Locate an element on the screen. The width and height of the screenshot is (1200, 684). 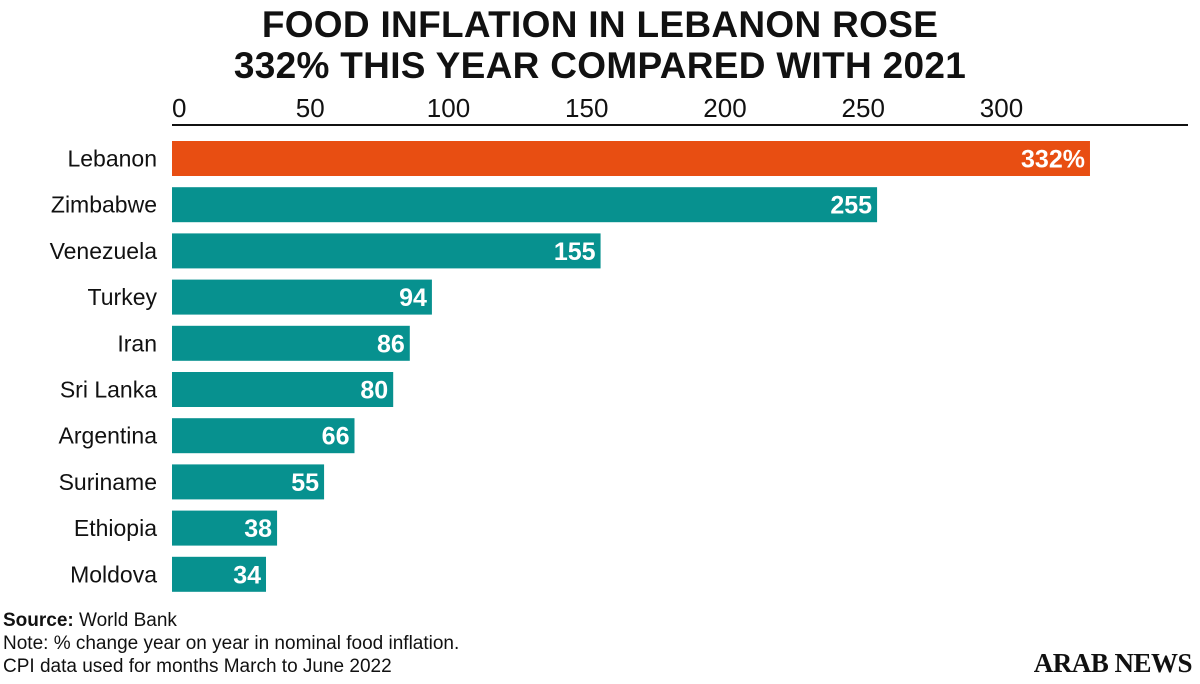
x-tick-label: 0 is located at coordinates (179, 108).